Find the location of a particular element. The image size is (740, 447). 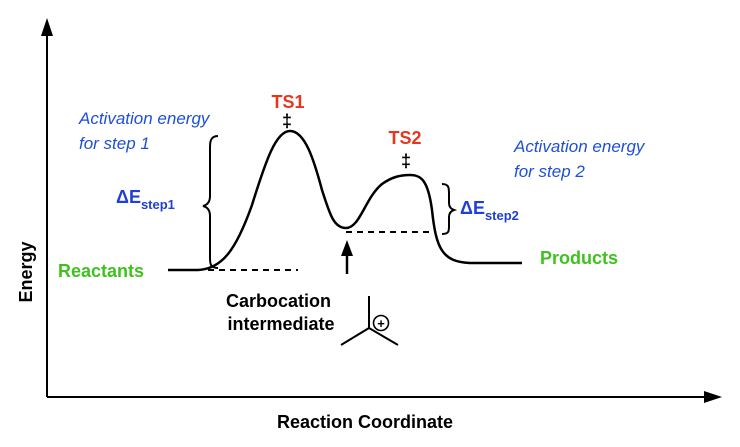

ts1-label: TS1 is located at coordinates (287, 102).